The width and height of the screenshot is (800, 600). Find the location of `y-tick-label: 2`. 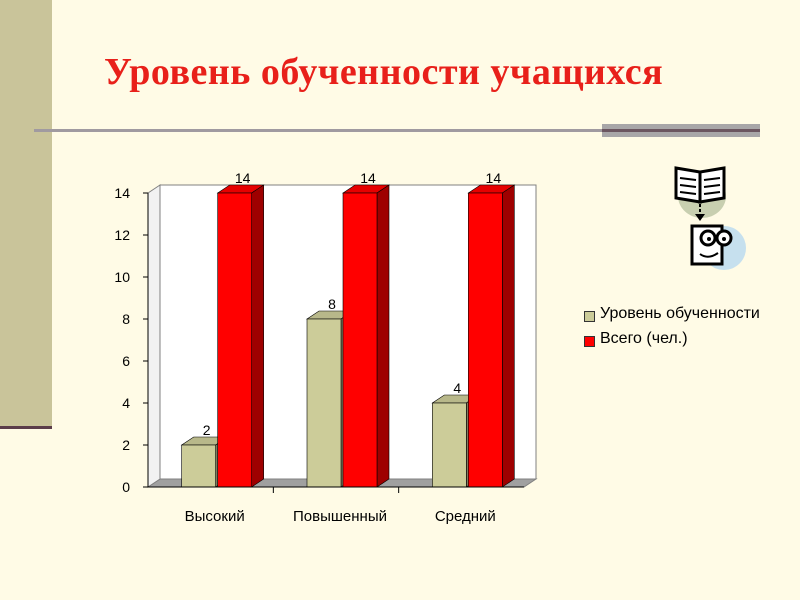

y-tick-label: 2 is located at coordinates (126, 445).